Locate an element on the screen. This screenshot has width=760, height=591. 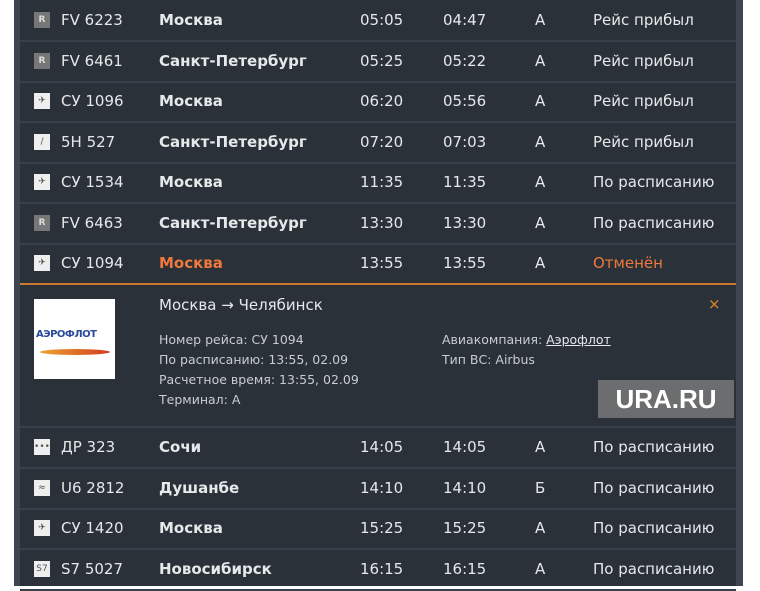
scheduled-time: 05:05 is located at coordinates (382, 20).